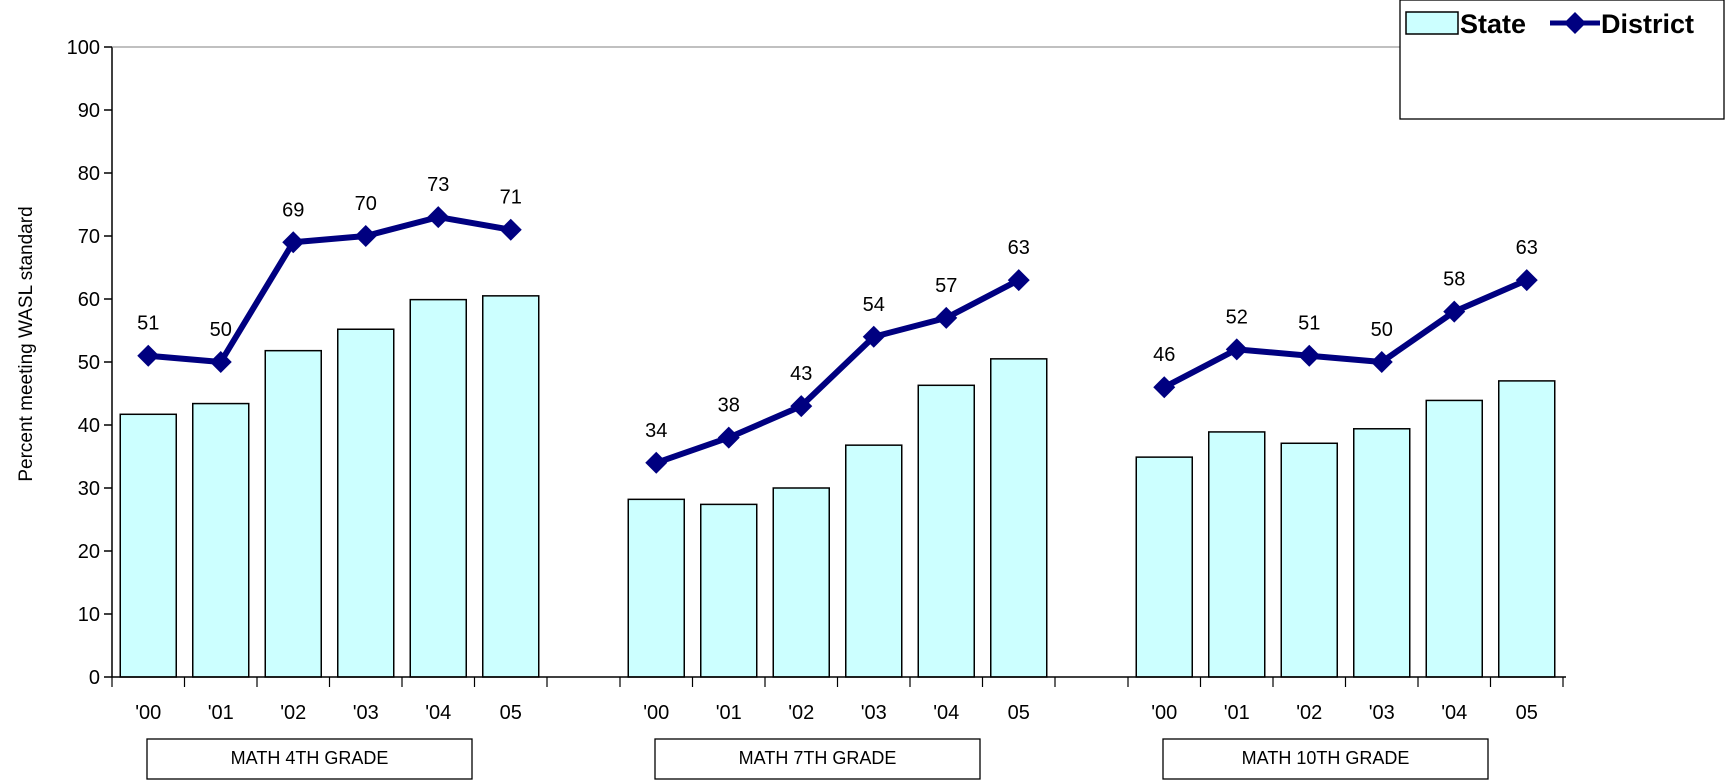 This screenshot has height=781, width=1731. What do you see at coordinates (1562, 60) in the screenshot?
I see `legend: State District` at bounding box center [1562, 60].